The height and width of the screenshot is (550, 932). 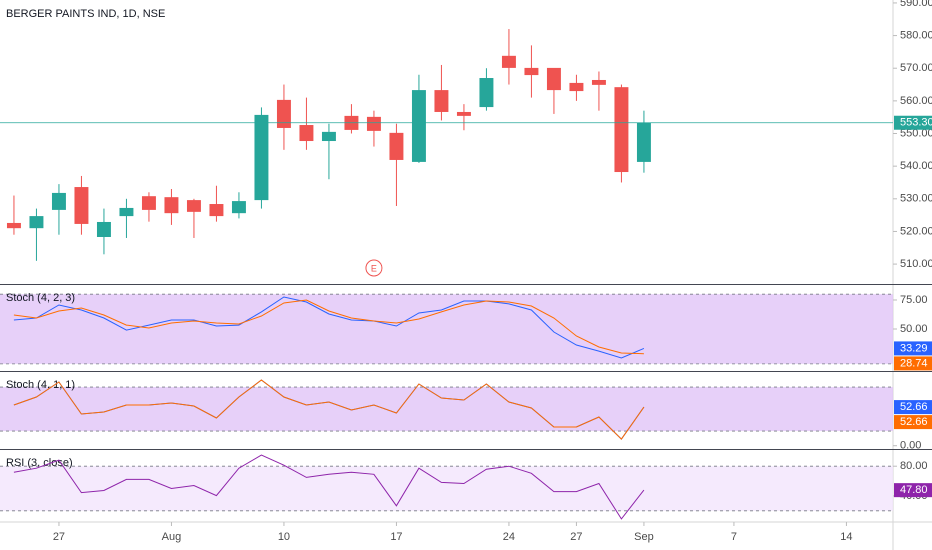 I want to click on y-tick-label: 580.00, so click(x=916, y=35).